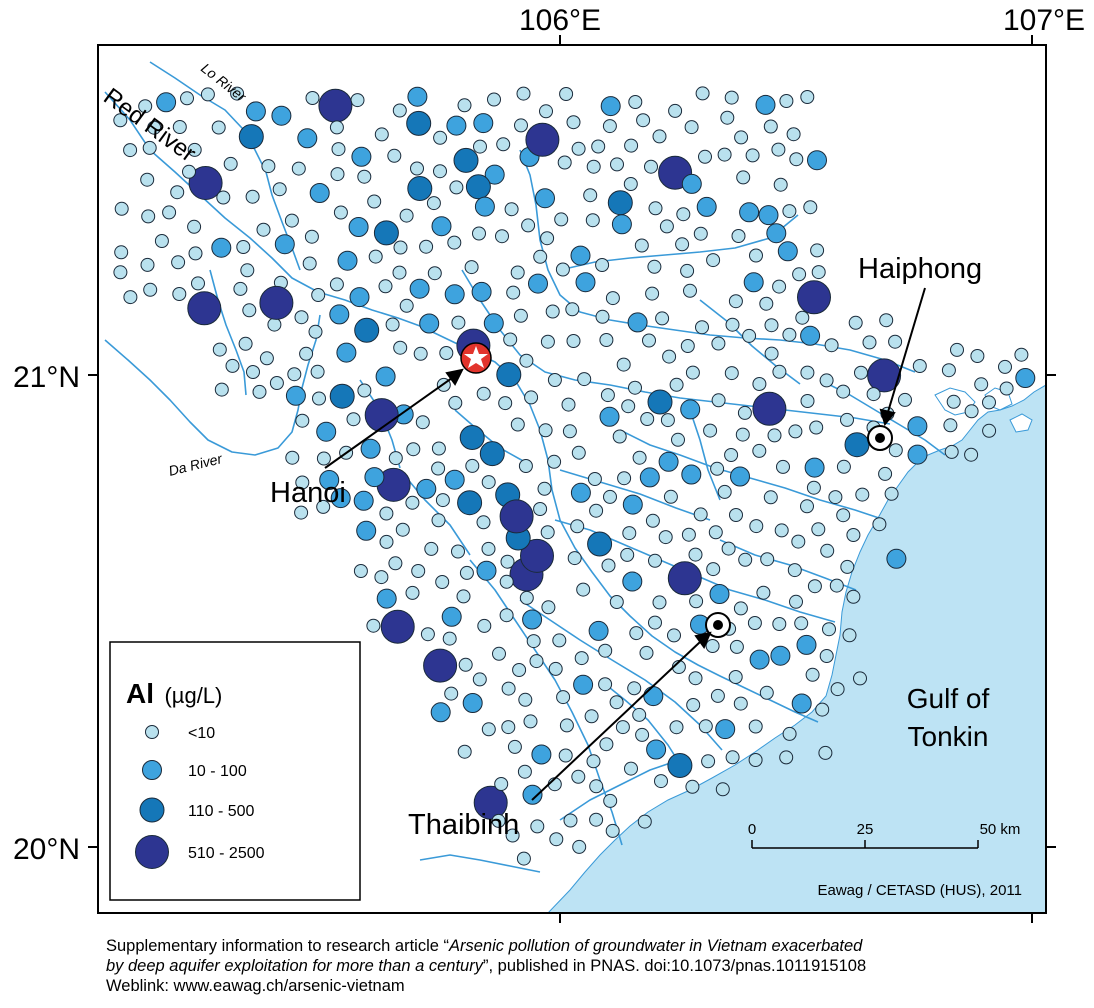 The width and height of the screenshot is (1094, 1008). Describe the element at coordinates (212, 385) in the screenshot. I see `da-river-line` at that location.